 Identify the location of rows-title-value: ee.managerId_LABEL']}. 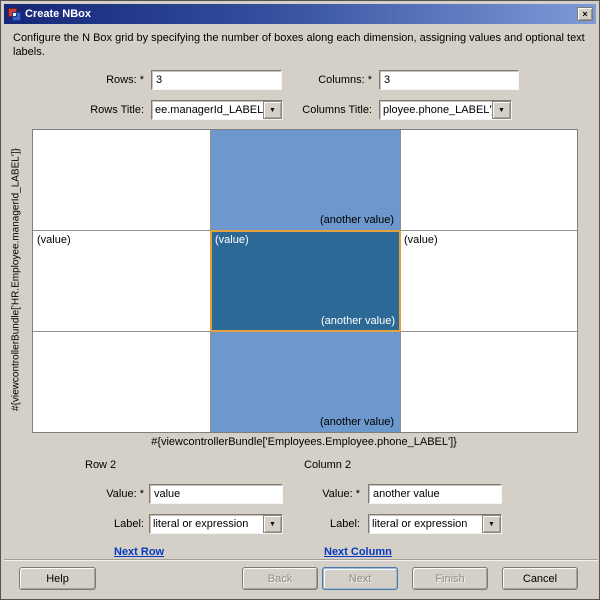
(209, 110).